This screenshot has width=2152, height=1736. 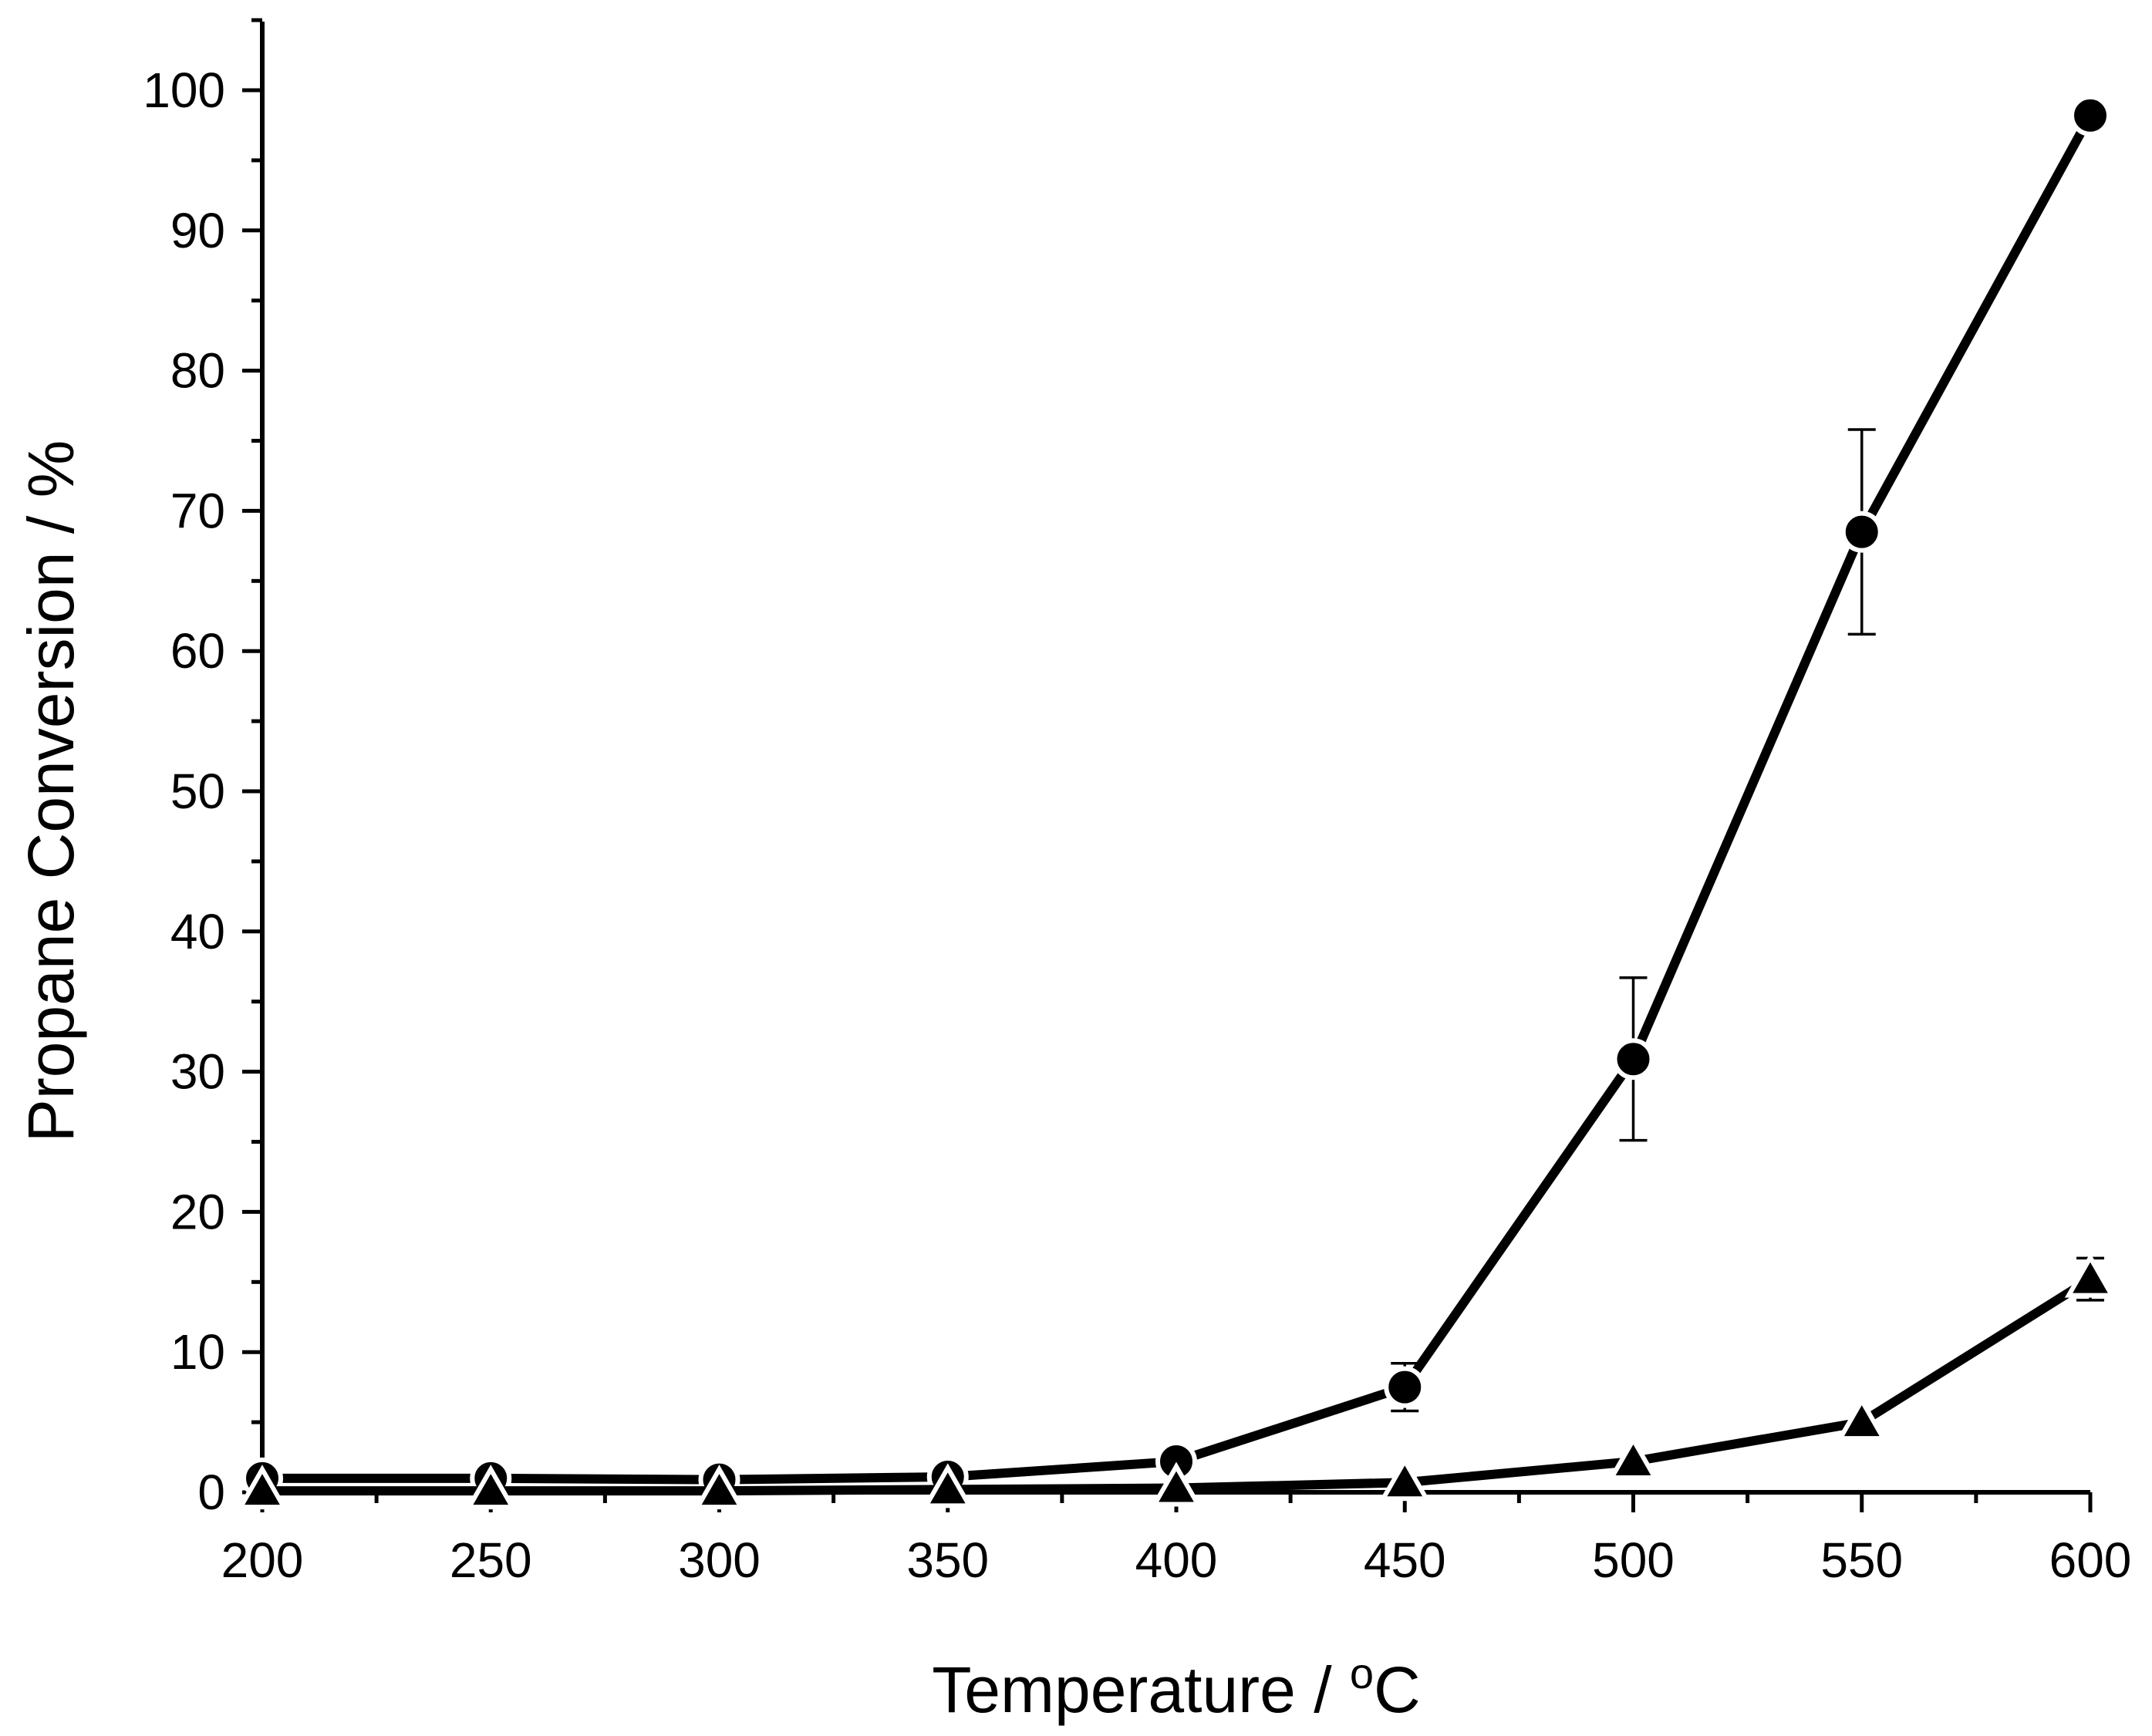 What do you see at coordinates (1405, 1560) in the screenshot?
I see `x-tick-label: 450` at bounding box center [1405, 1560].